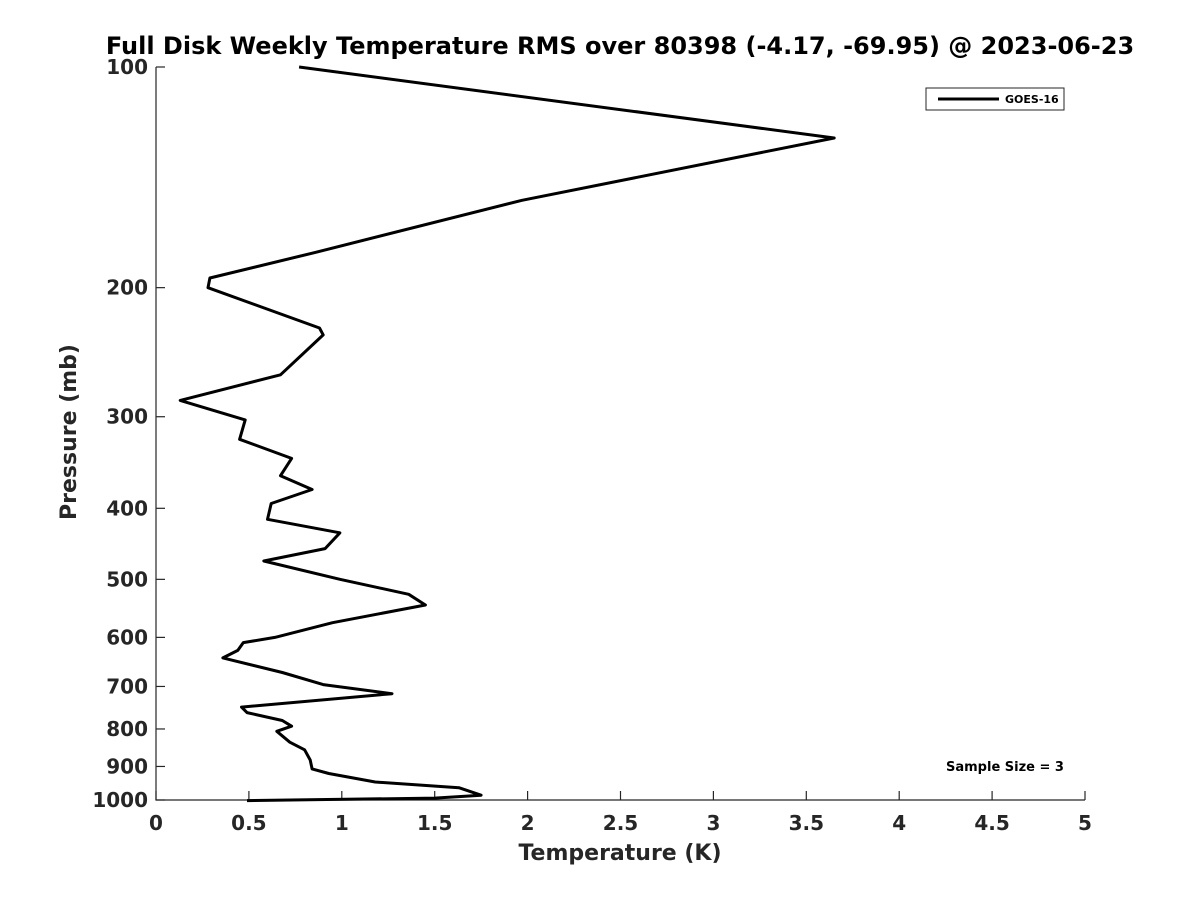  What do you see at coordinates (528, 823) in the screenshot?
I see `x-tick-label: 2` at bounding box center [528, 823].